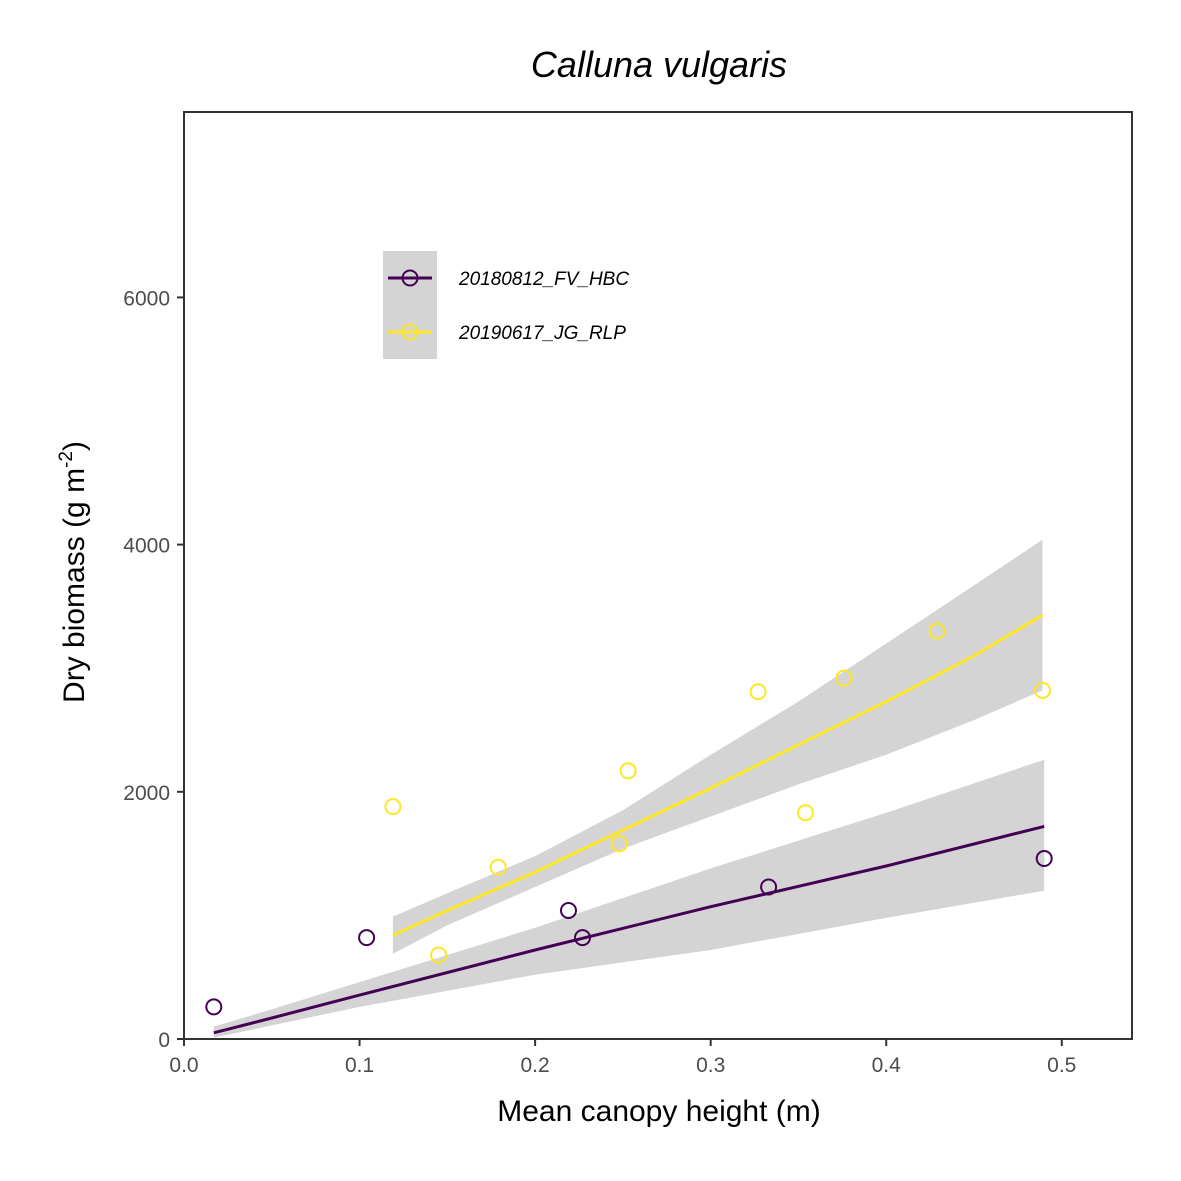  Describe the element at coordinates (146, 298) in the screenshot. I see `y-tick-label-3: 6000` at that location.